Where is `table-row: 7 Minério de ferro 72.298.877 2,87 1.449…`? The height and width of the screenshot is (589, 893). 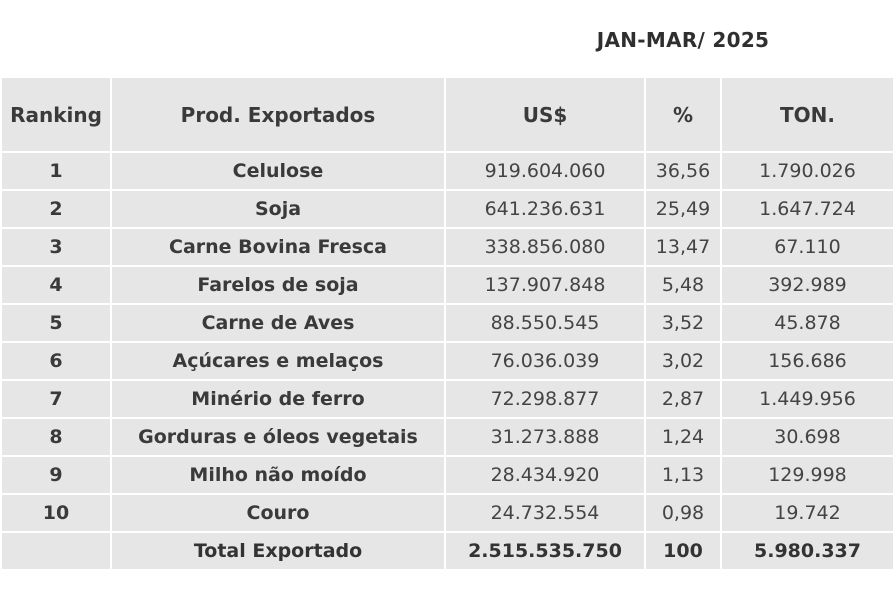 table-row: 7 Minério de ferro 72.298.877 2,87 1.449… is located at coordinates (446, 399).